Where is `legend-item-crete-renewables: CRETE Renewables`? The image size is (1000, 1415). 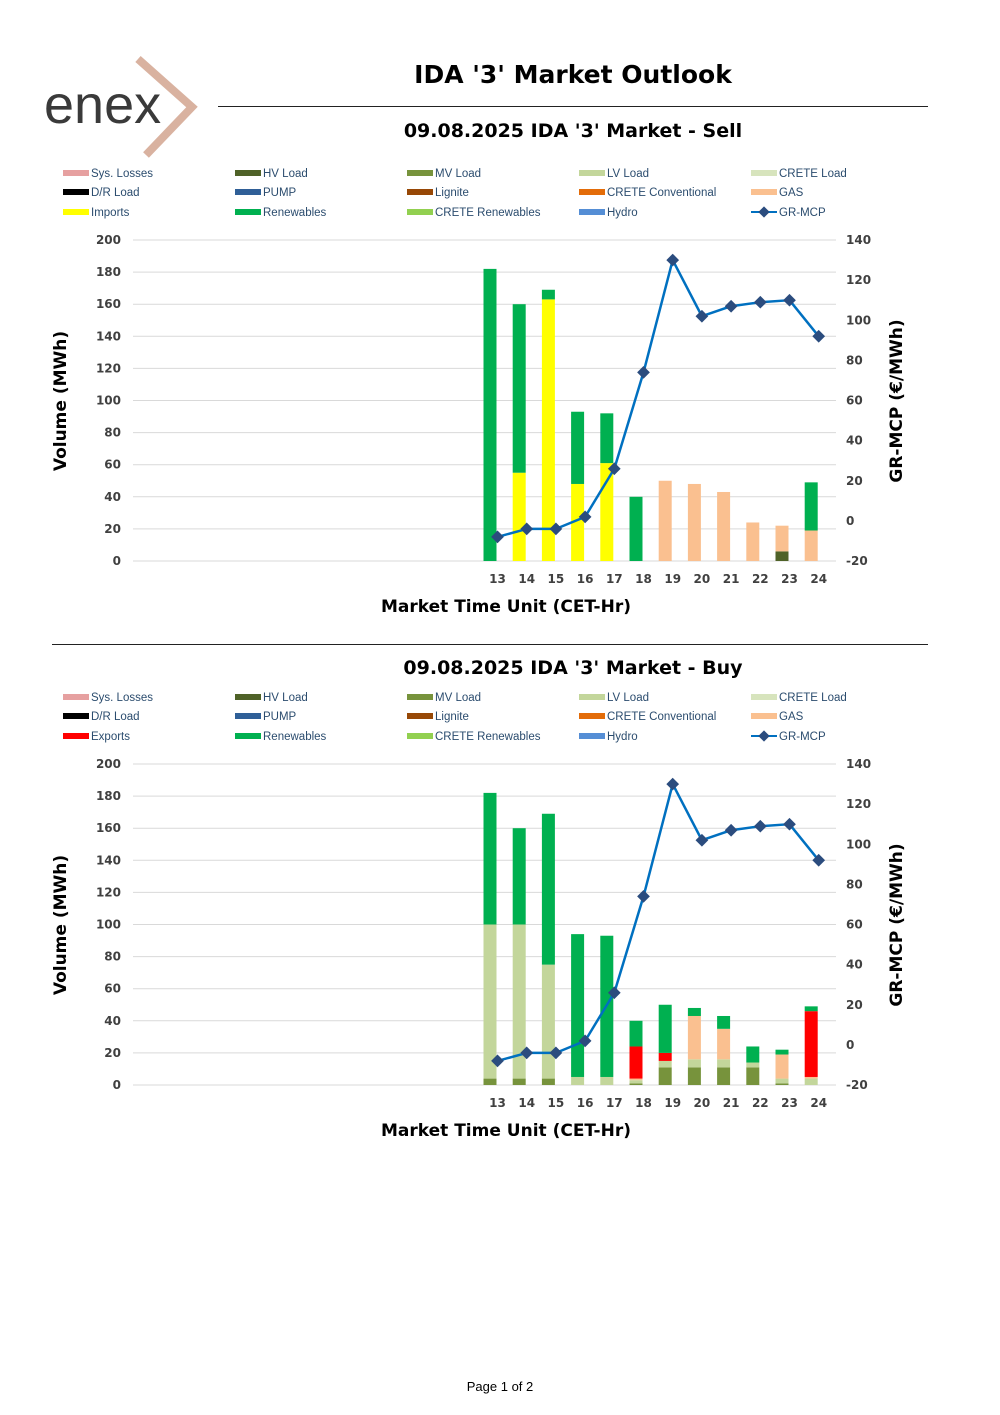 legend-item-crete-renewables: CRETE Renewables is located at coordinates (474, 213).